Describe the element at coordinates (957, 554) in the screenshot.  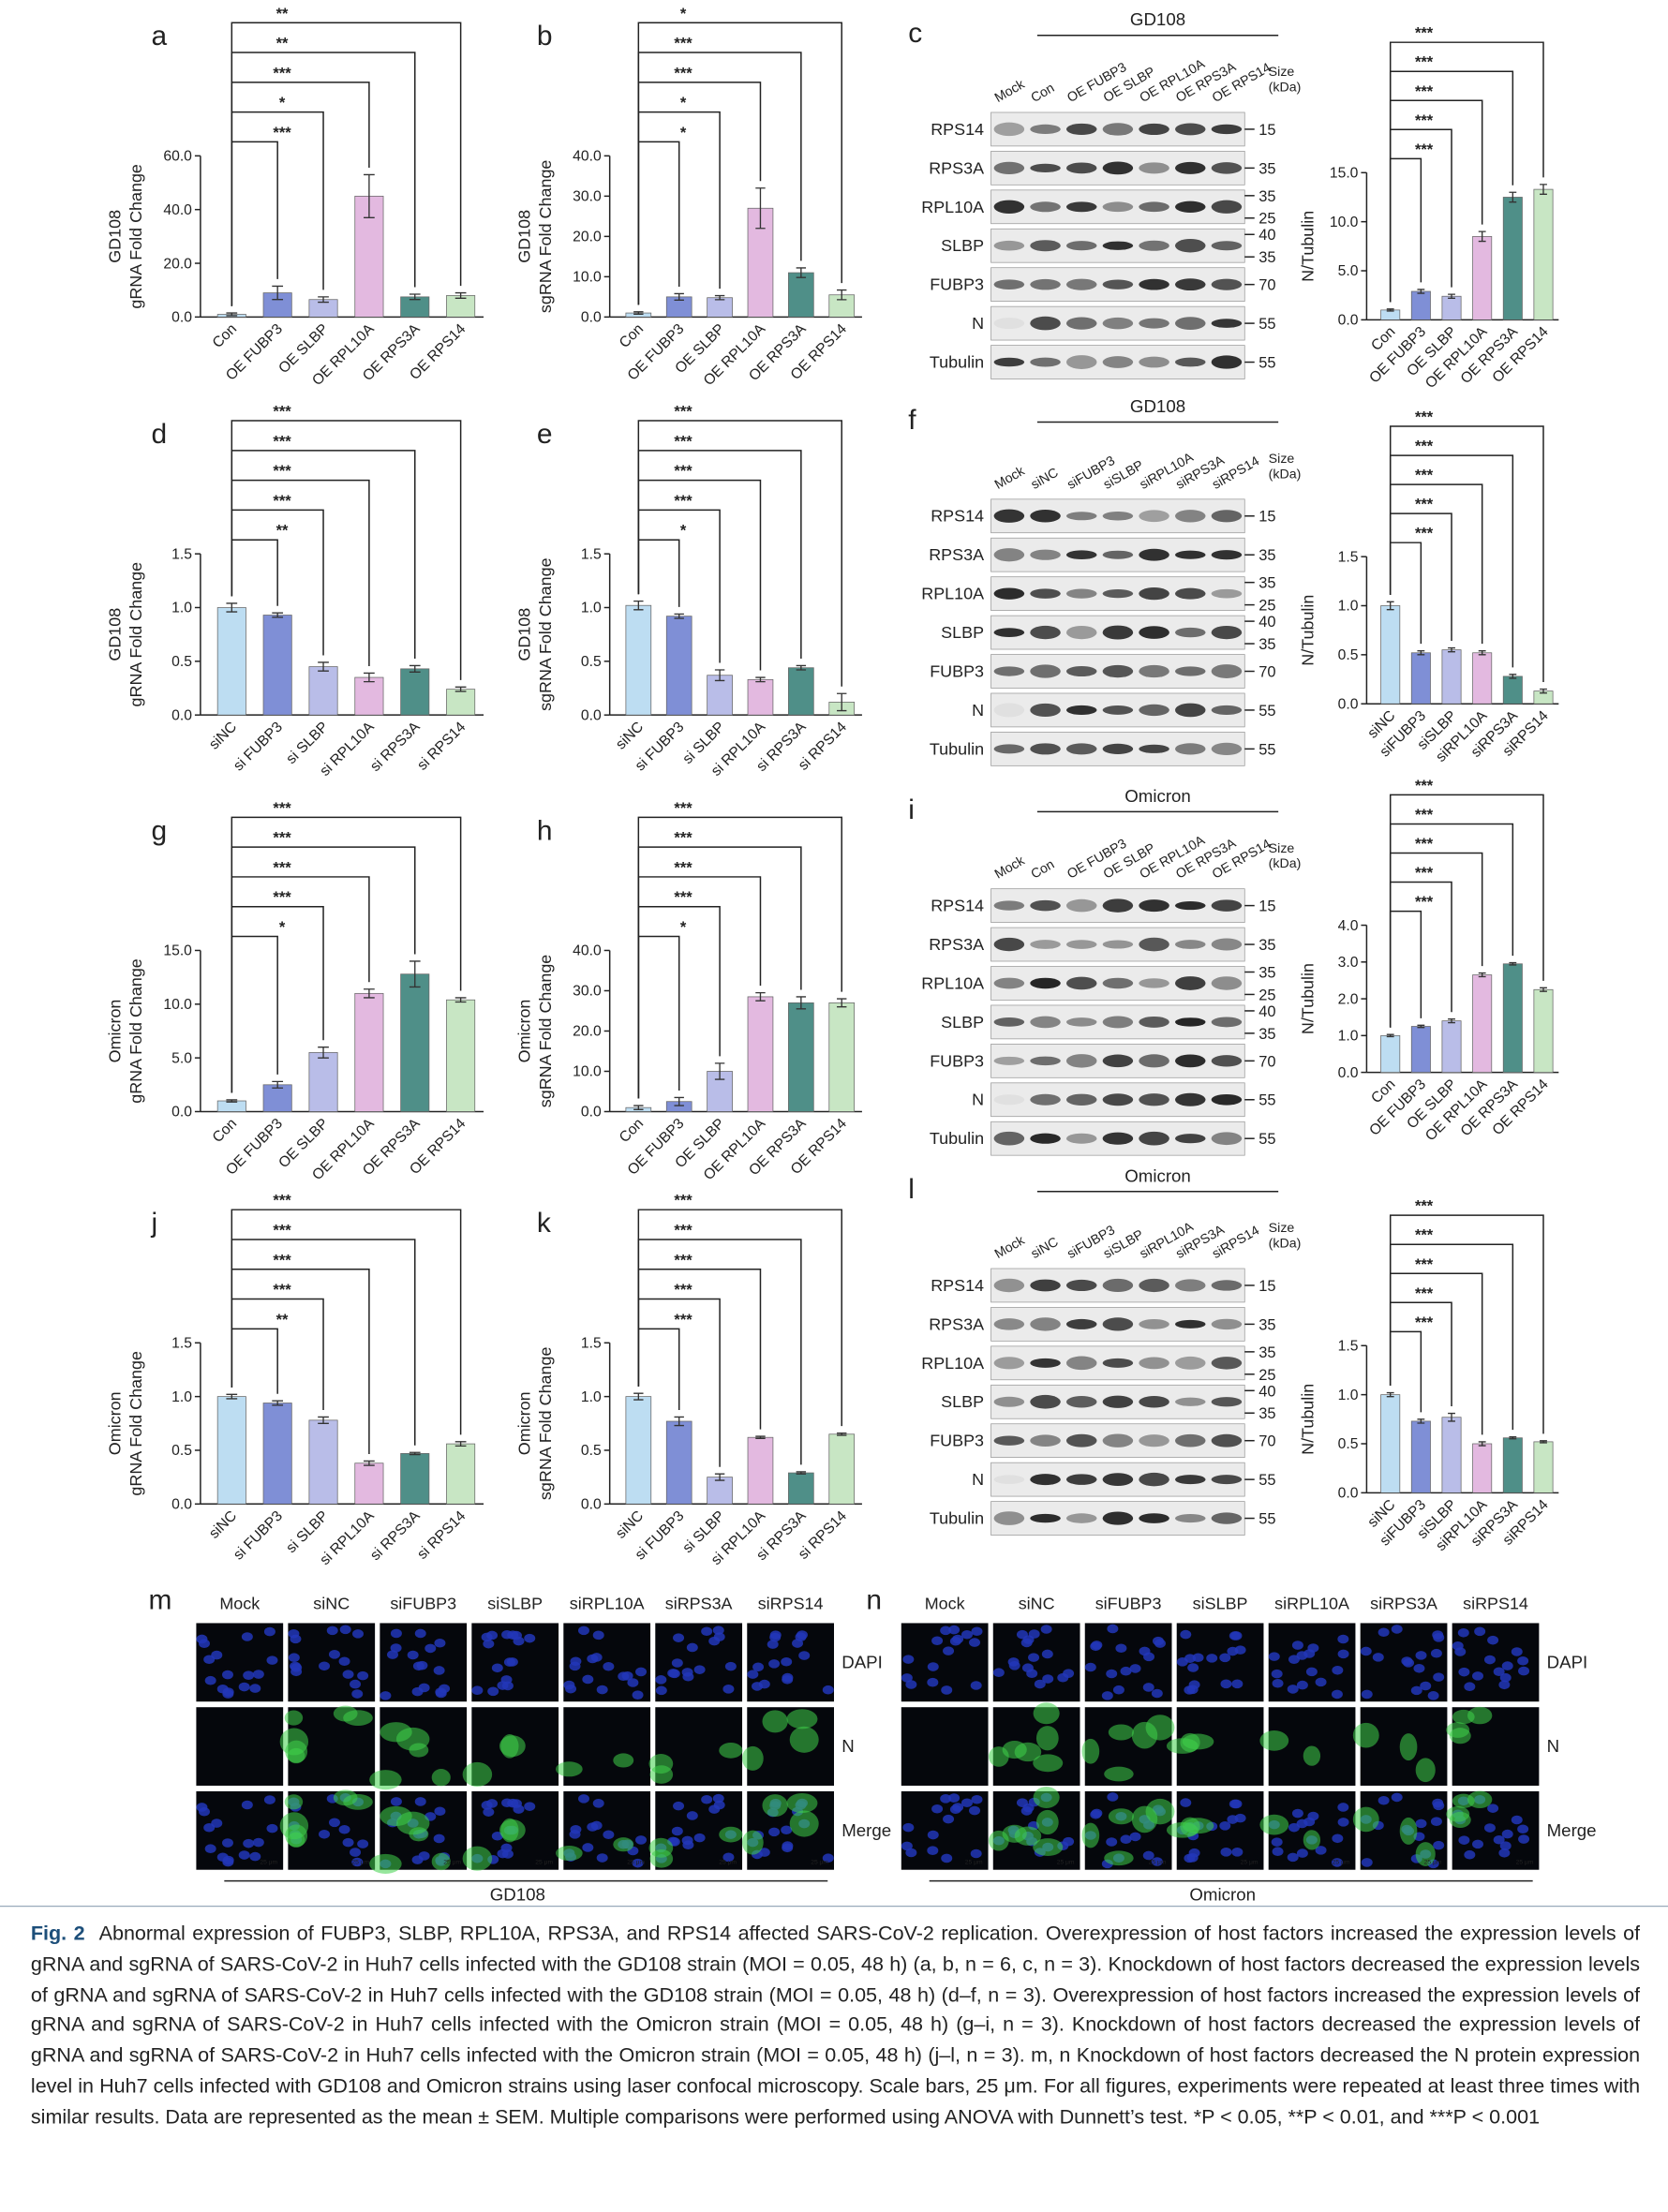
I see `protein-label: RPS3A` at that location.